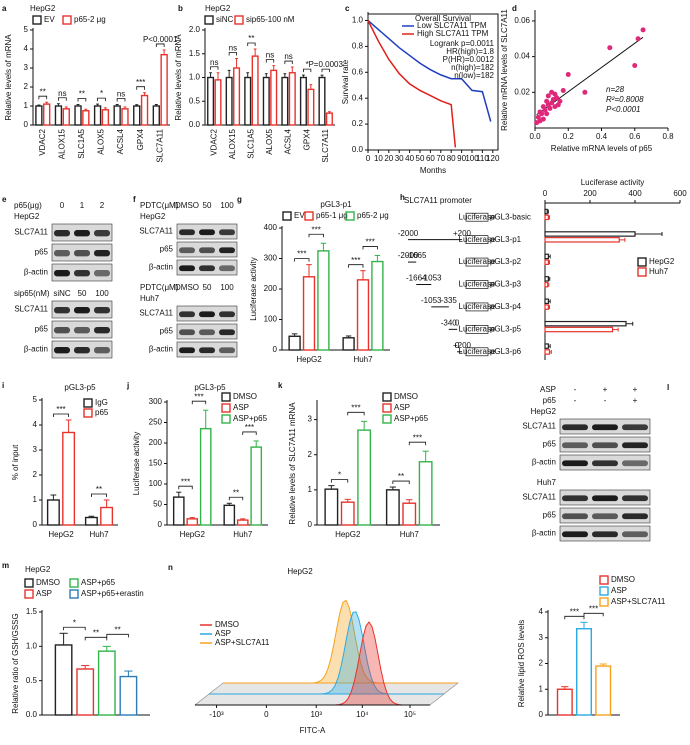 The width and height of the screenshot is (690, 745). I want to click on y-tick-label: 250, so click(156, 422).